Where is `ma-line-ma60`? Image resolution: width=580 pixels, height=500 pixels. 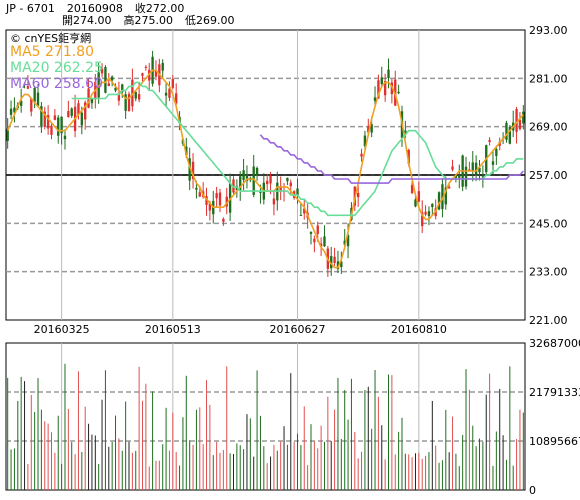
ma-line-ma60 is located at coordinates (391, 159).